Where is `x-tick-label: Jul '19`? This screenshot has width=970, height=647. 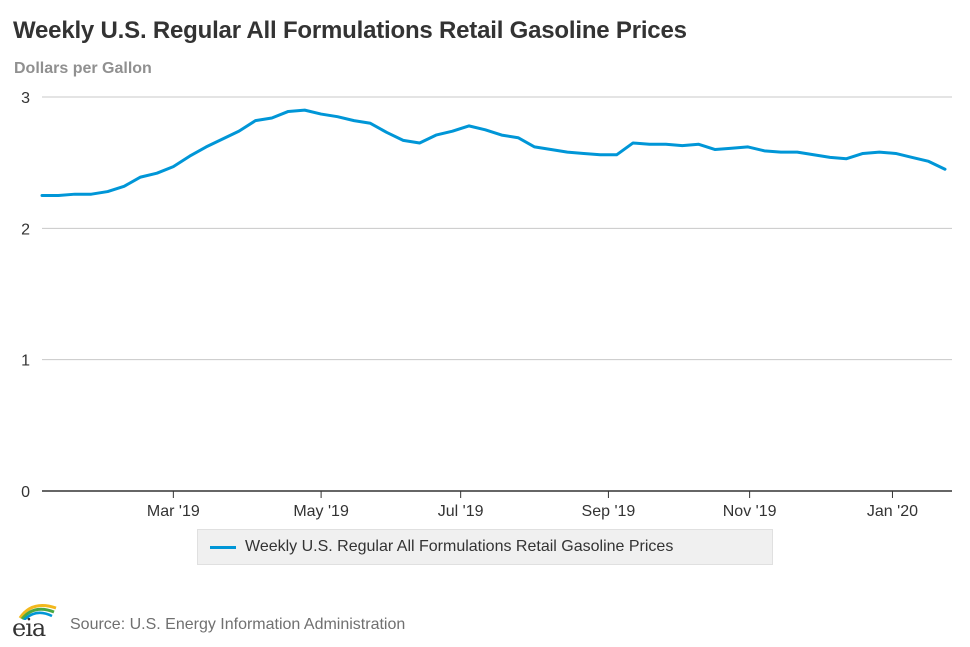
x-tick-label: Jul '19 is located at coordinates (461, 511).